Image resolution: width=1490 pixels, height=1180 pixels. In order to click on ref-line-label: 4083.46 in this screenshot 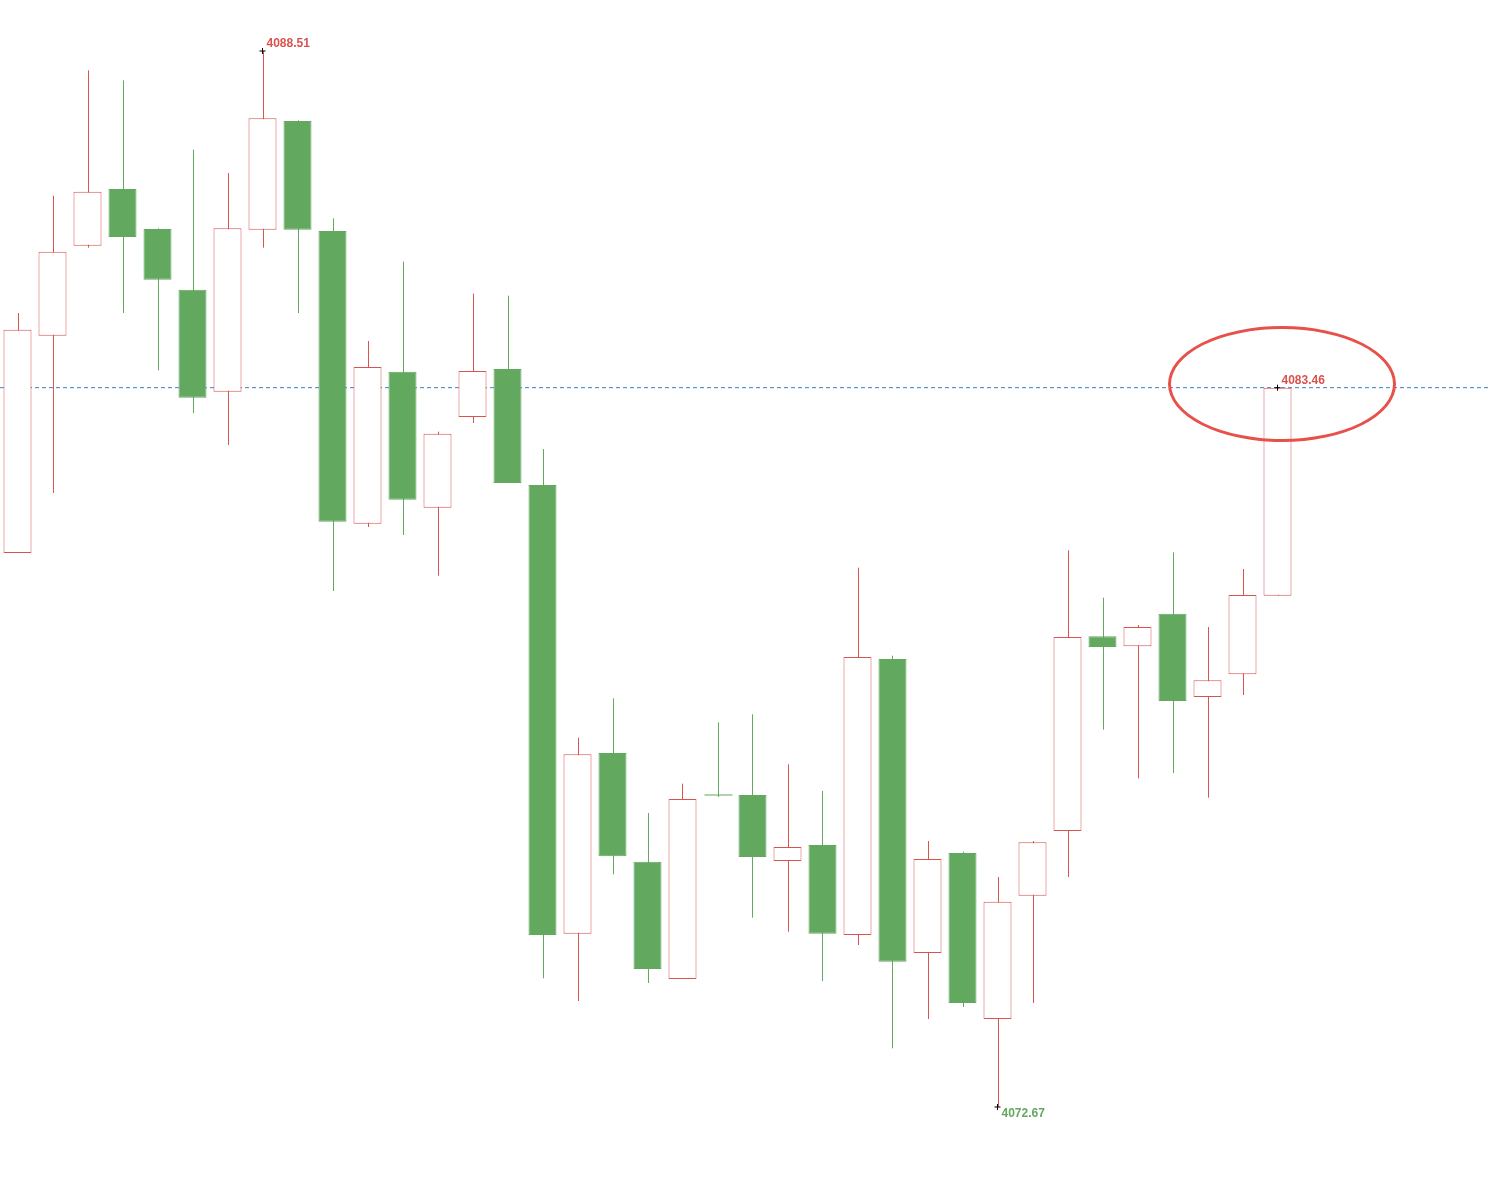, I will do `click(1303, 379)`.